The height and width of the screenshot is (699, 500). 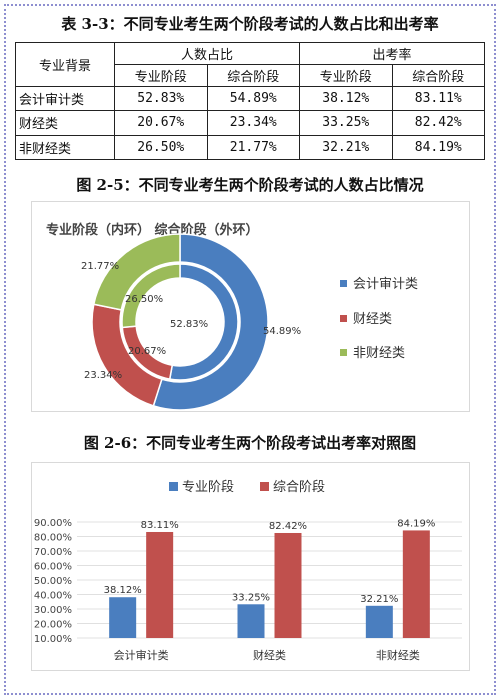 What do you see at coordinates (253, 147) in the screenshot?
I see `table-cell: 21.77%` at bounding box center [253, 147].